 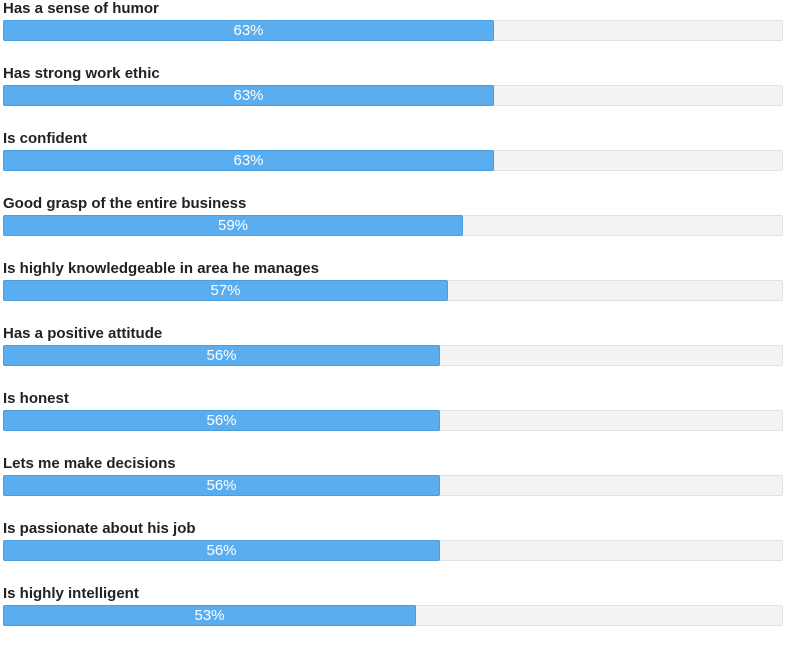 I want to click on bar-category-label: Is highly intelligent, so click(x=71, y=593).